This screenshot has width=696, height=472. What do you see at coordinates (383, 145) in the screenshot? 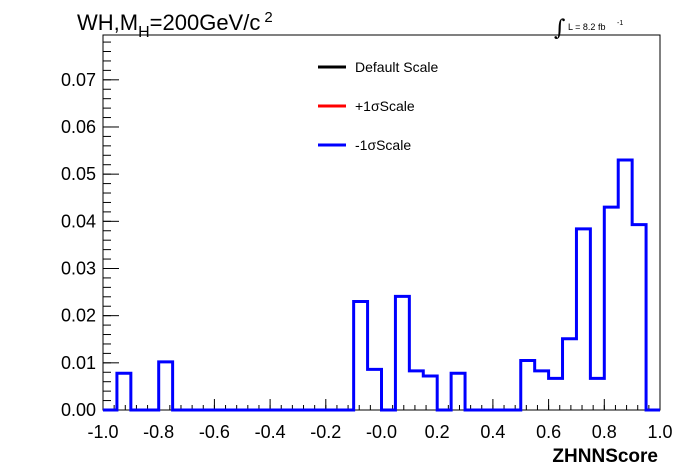
I see `legend-label-minus1sigma: -1σScale` at bounding box center [383, 145].